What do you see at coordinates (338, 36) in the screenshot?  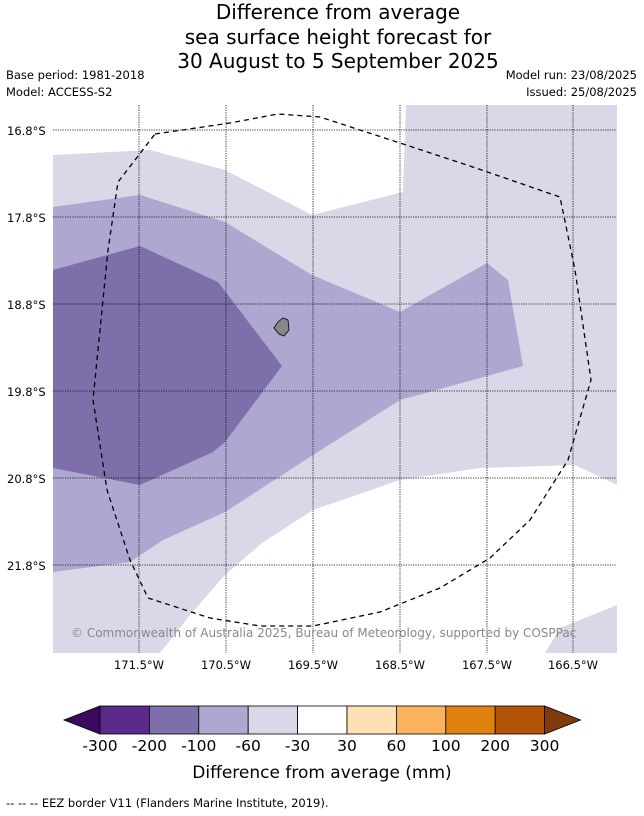 I see `title-line-2: sea surface height forecast for` at bounding box center [338, 36].